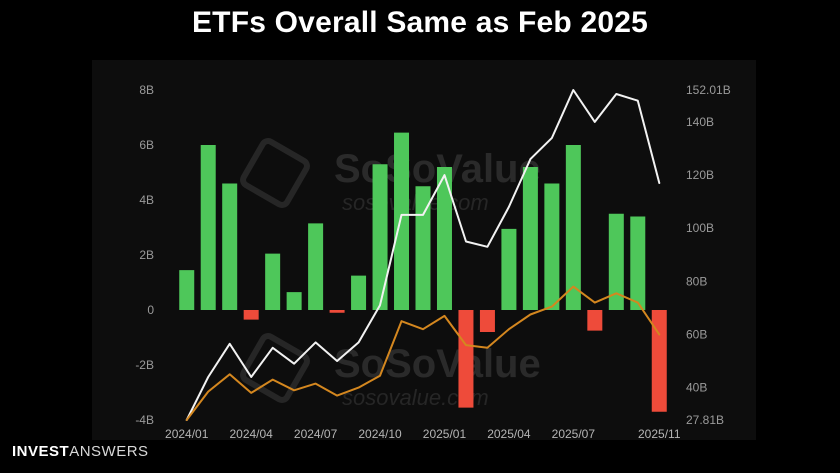 Image resolution: width=840 pixels, height=473 pixels. I want to click on bar-2025/09, so click(616, 261).